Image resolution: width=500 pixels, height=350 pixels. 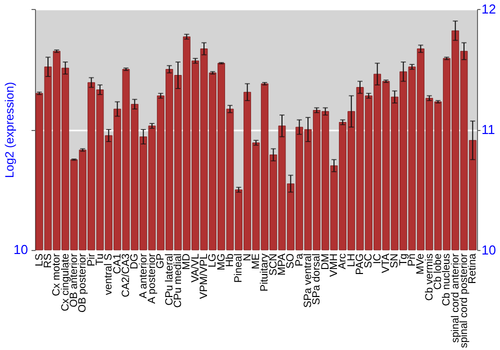 I want to click on x-tick-label: OB posterior, so click(x=82, y=282).